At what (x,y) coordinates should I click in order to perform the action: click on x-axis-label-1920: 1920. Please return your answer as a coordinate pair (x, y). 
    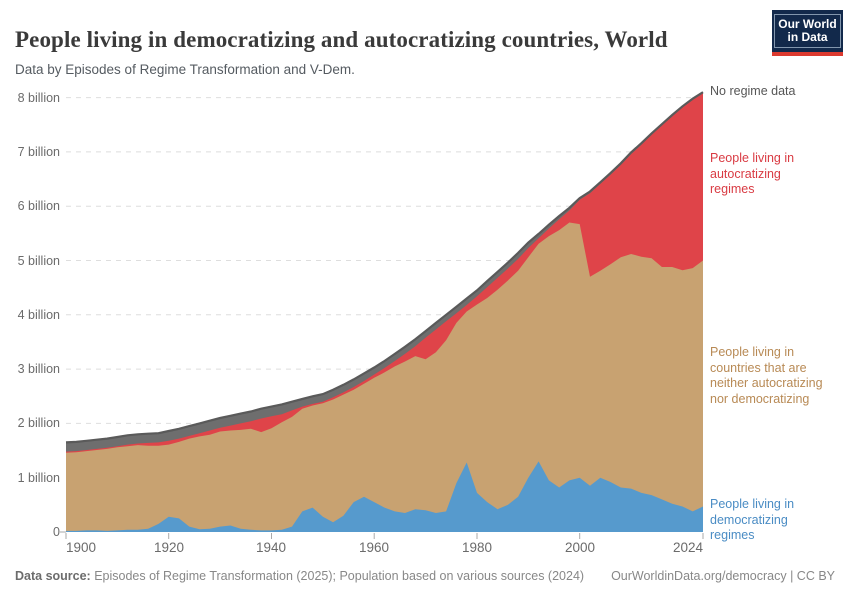
    Looking at the image, I should click on (169, 547).